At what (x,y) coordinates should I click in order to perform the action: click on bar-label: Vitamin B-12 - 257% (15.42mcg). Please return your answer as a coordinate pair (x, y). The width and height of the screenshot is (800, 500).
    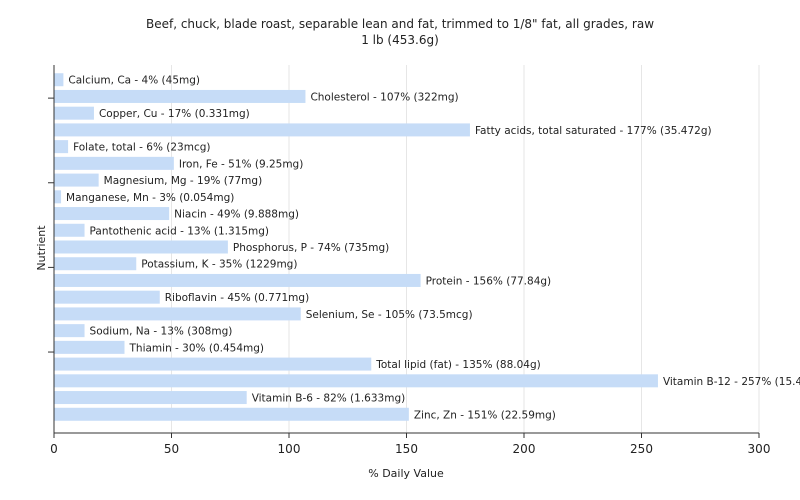
    Looking at the image, I should click on (731, 382).